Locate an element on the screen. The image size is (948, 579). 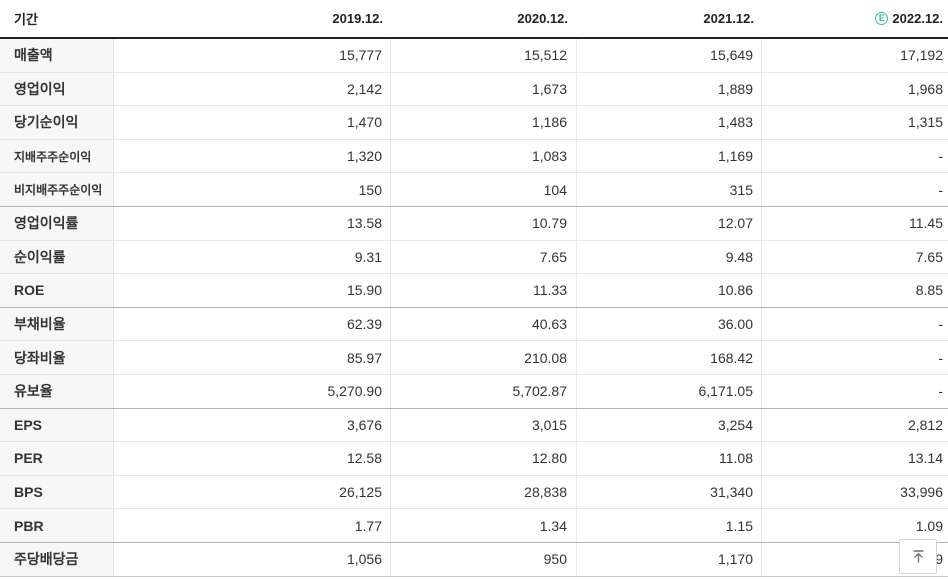
cell-value: 168.42 is located at coordinates (669, 357).